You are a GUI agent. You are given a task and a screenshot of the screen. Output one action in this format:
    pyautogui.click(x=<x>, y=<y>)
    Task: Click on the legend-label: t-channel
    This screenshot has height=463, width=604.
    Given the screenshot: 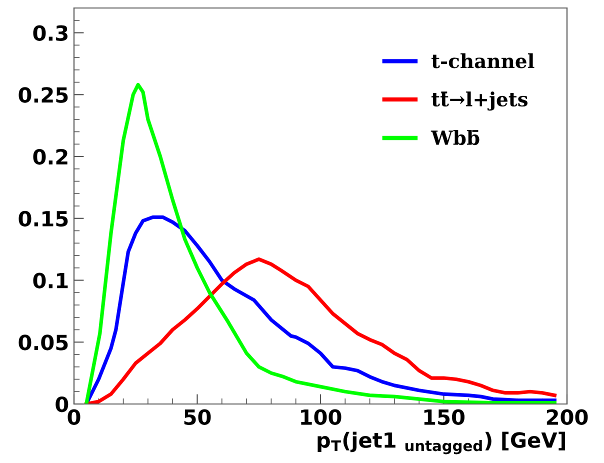 What is the action you would take?
    pyautogui.click(x=483, y=60)
    